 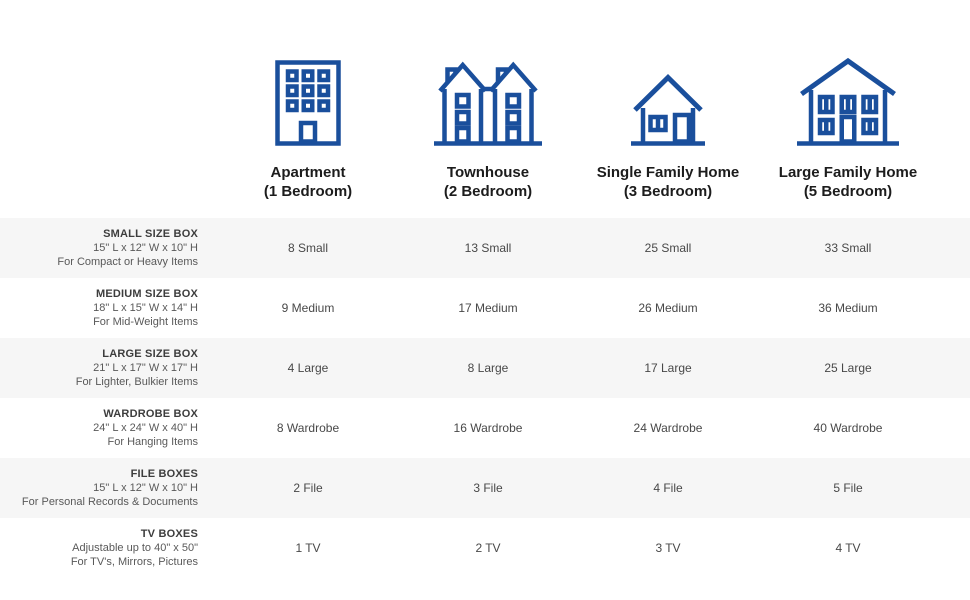 I want to click on cell-value: 36 Medium, so click(x=848, y=308).